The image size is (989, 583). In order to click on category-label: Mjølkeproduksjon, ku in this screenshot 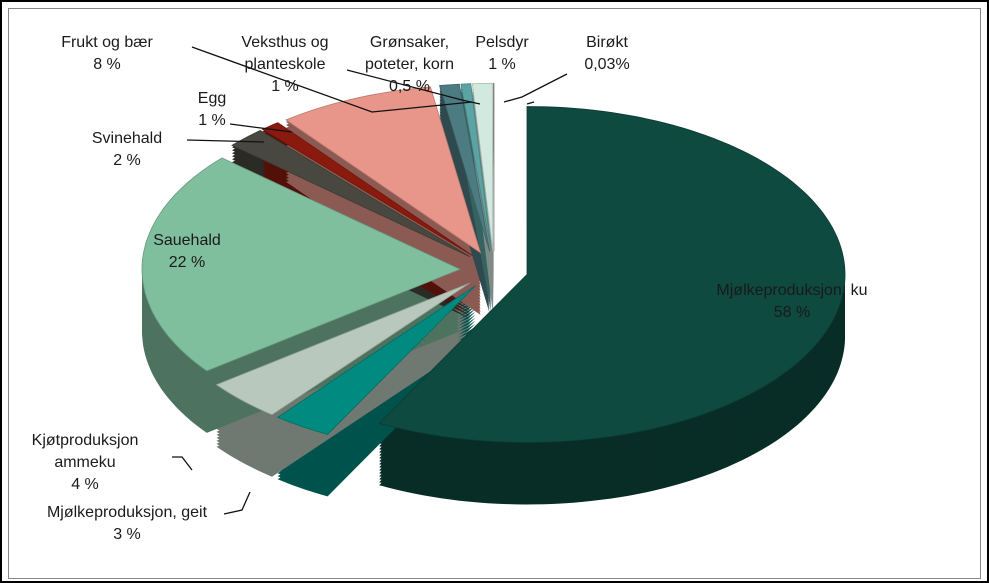, I will do `click(792, 290)`.